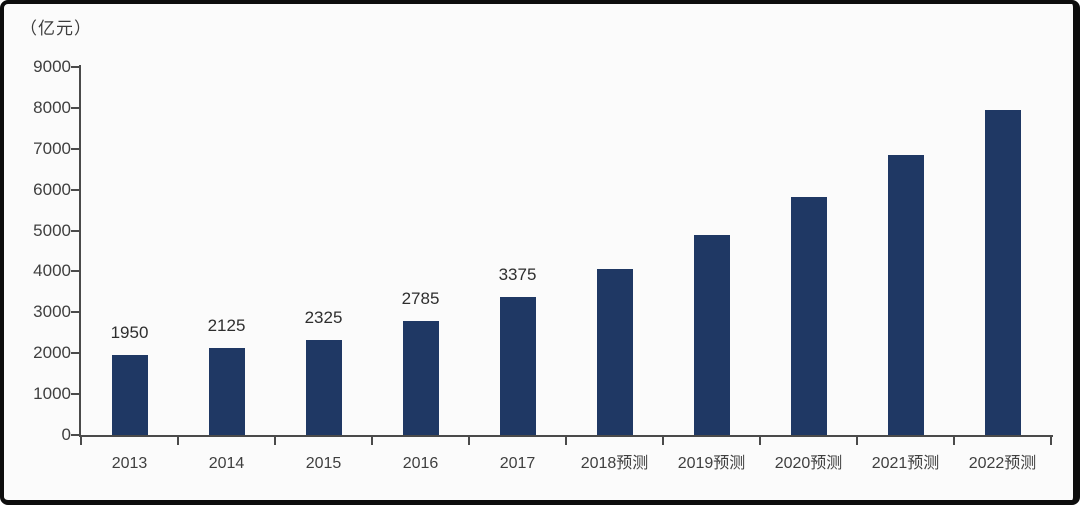 The image size is (1080, 505). What do you see at coordinates (420, 299) in the screenshot?
I see `bar-value-label: 2785` at bounding box center [420, 299].